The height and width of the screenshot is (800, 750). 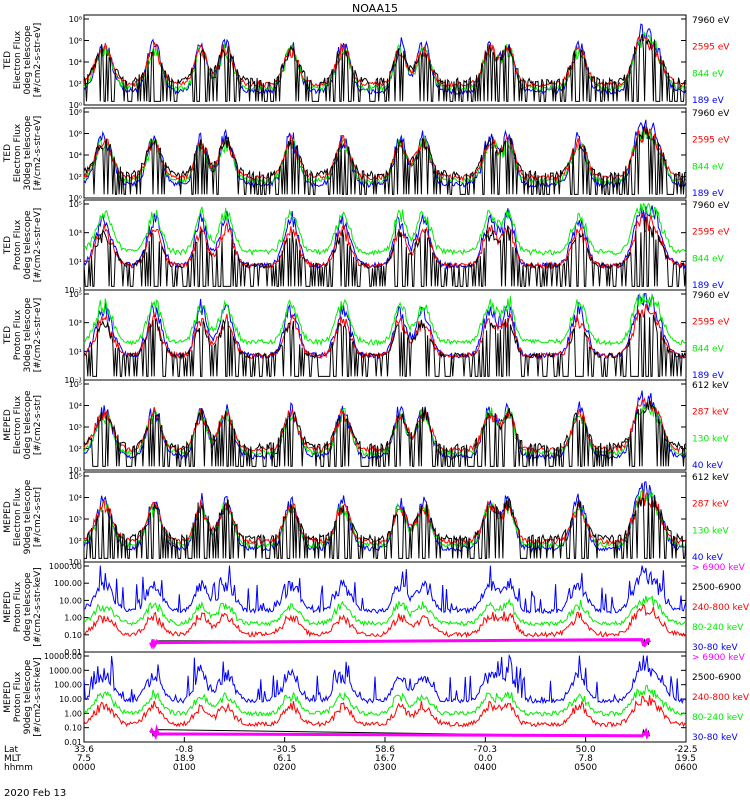 I want to click on y-tick-label: 1.00, so click(x=73, y=618).